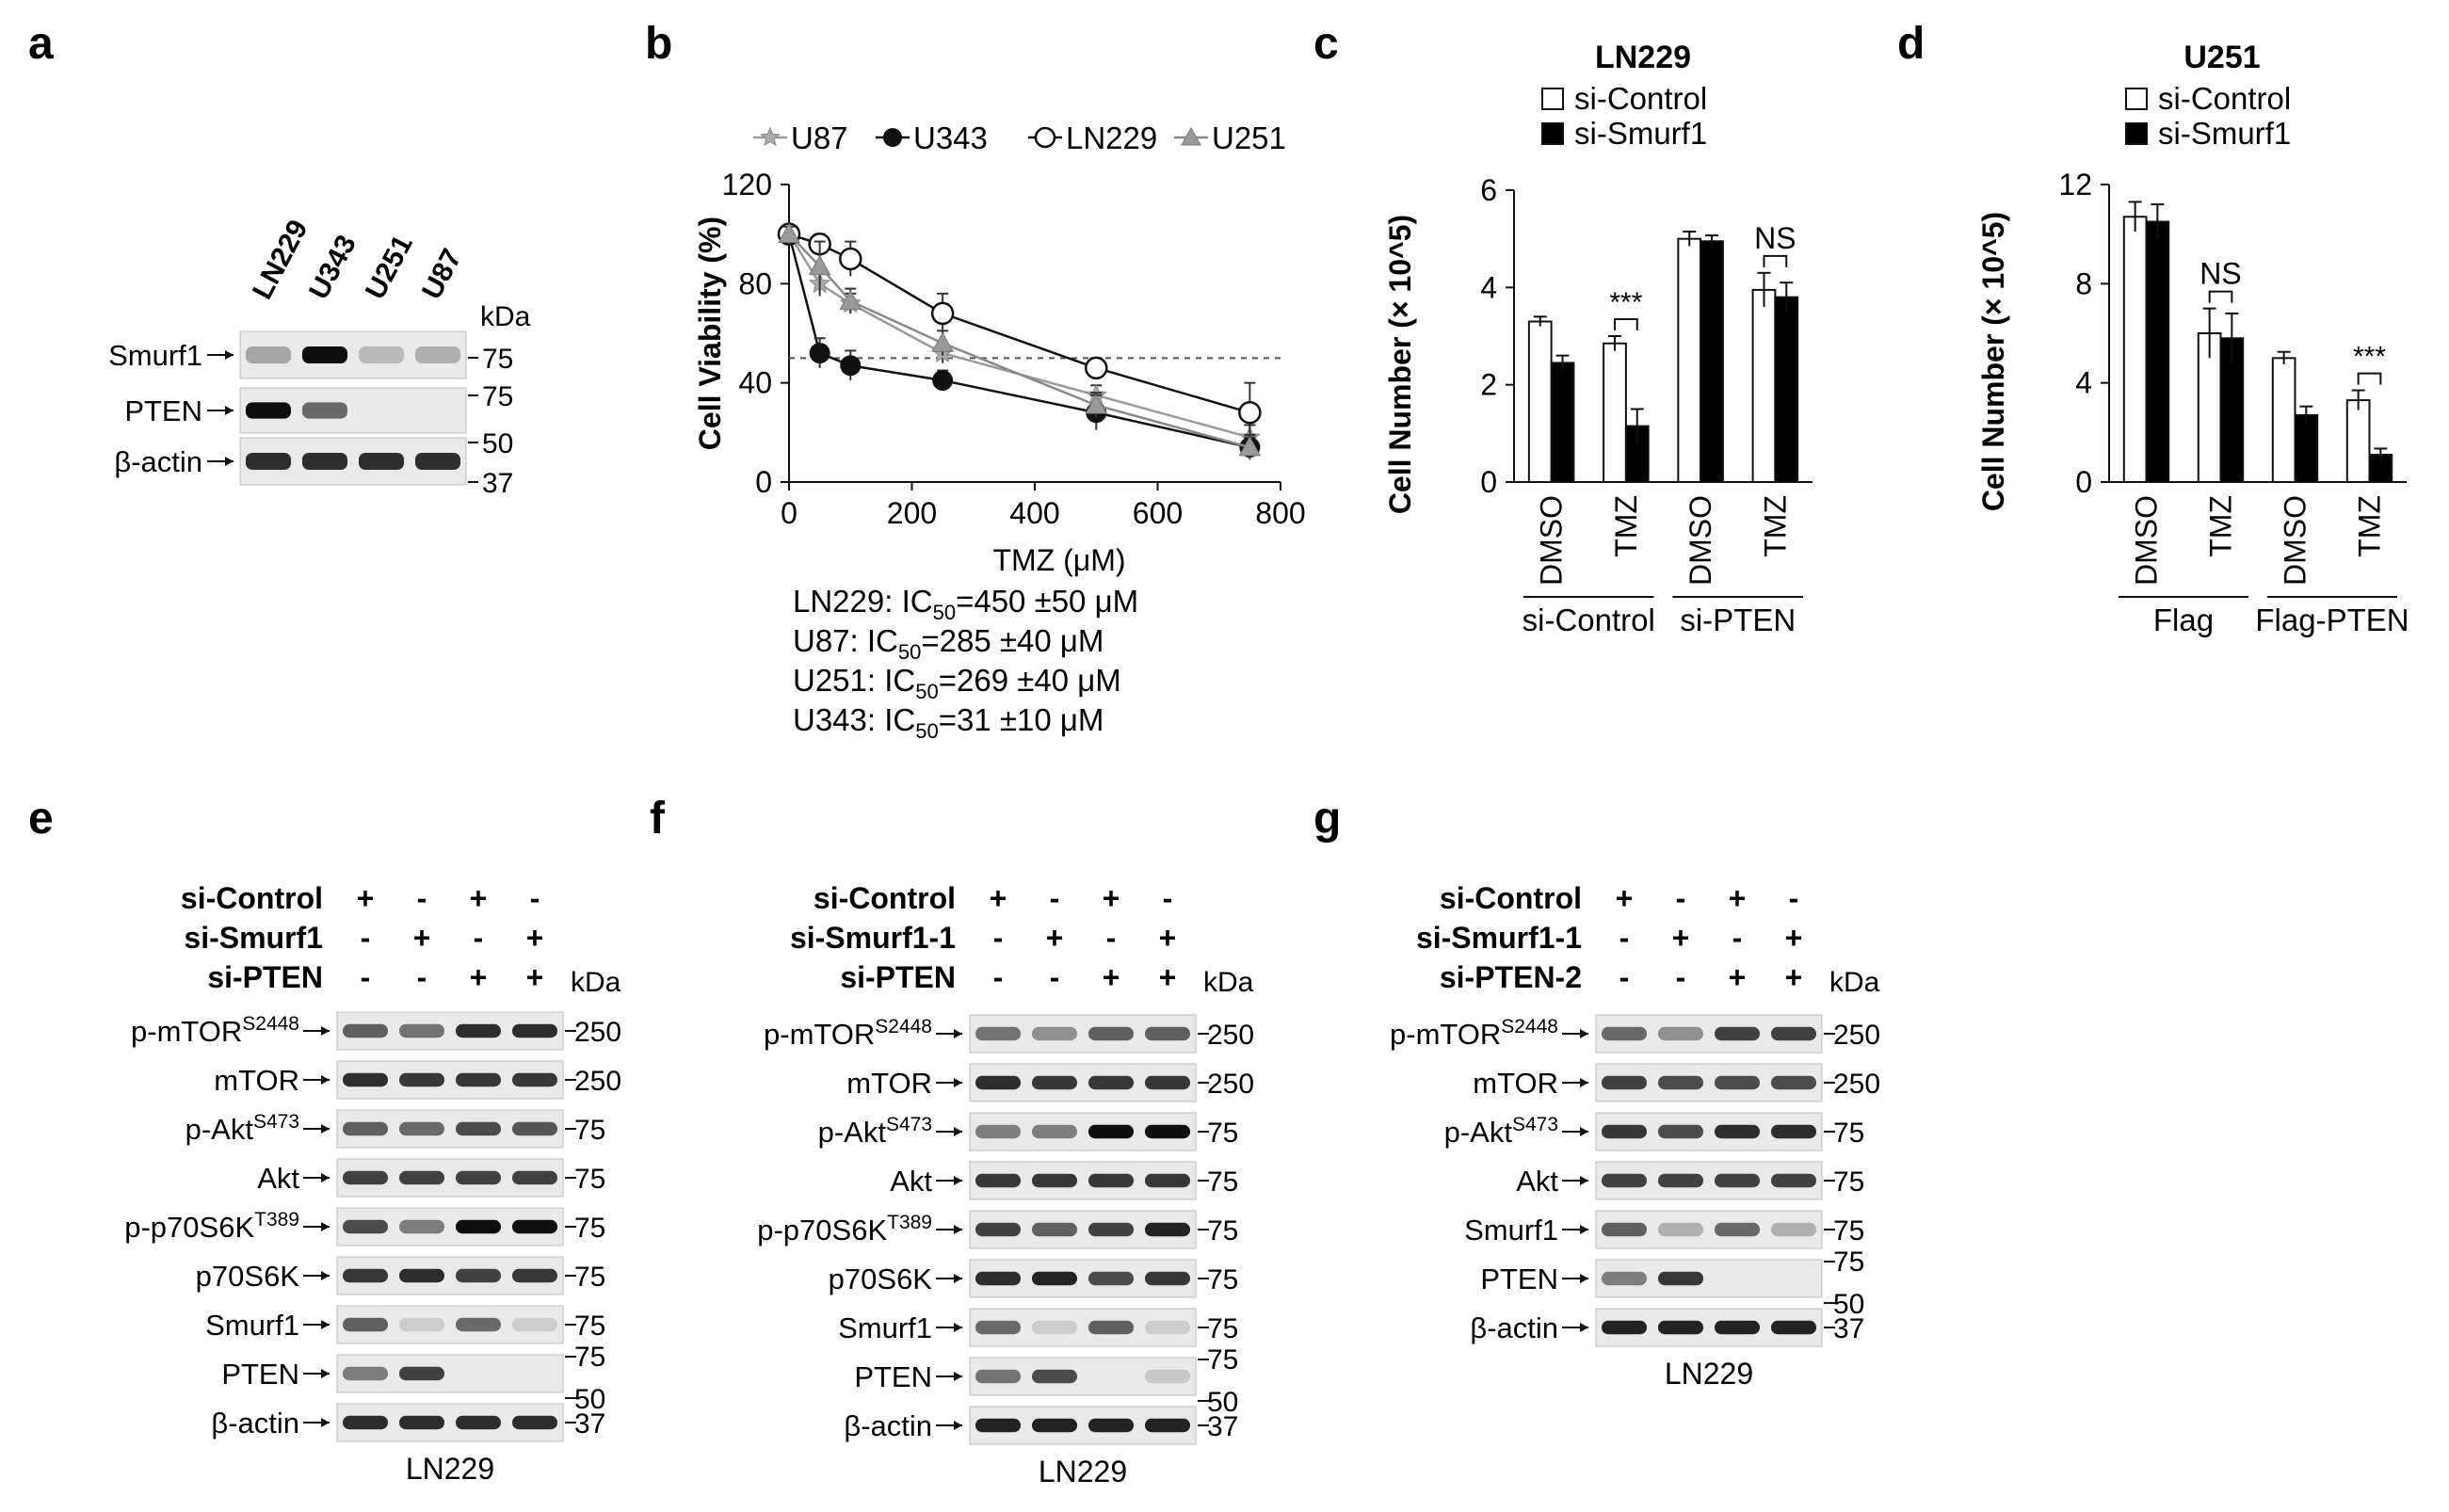 The height and width of the screenshot is (1512, 2449). I want to click on legend-swatch, so click(1553, 133).